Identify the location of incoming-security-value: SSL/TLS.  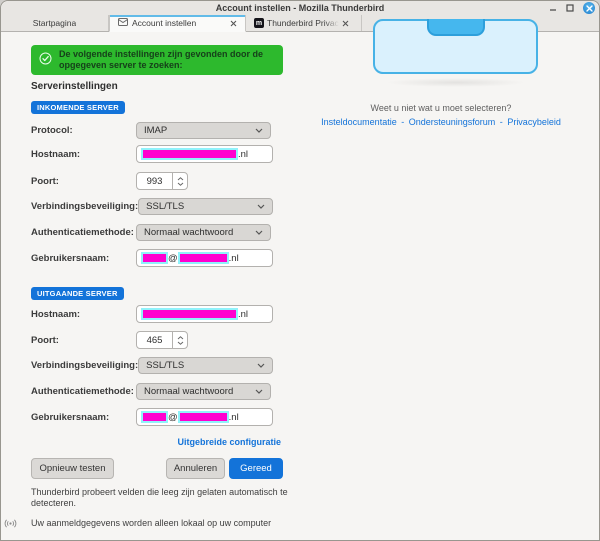
(165, 206).